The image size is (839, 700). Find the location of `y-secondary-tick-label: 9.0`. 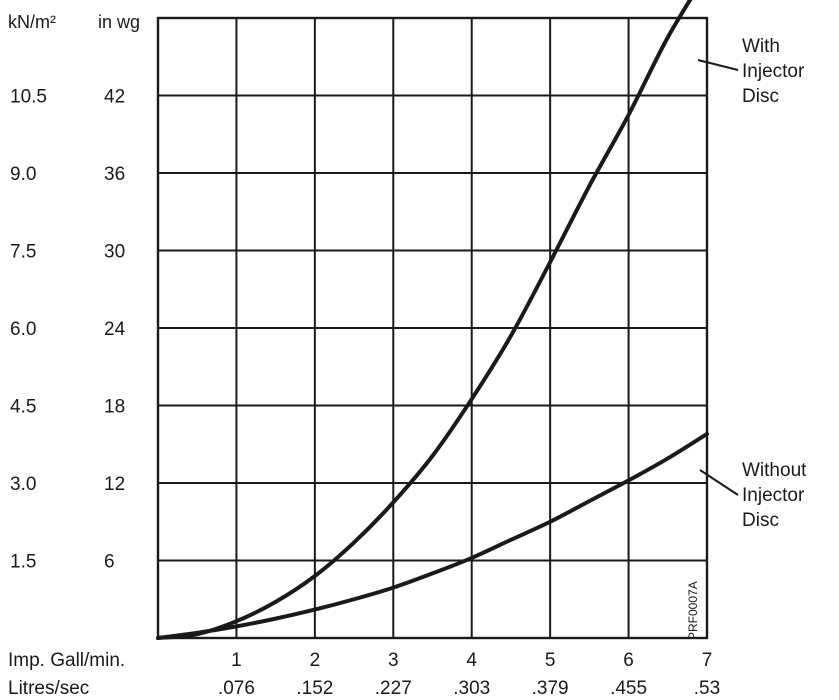

y-secondary-tick-label: 9.0 is located at coordinates (23, 174).